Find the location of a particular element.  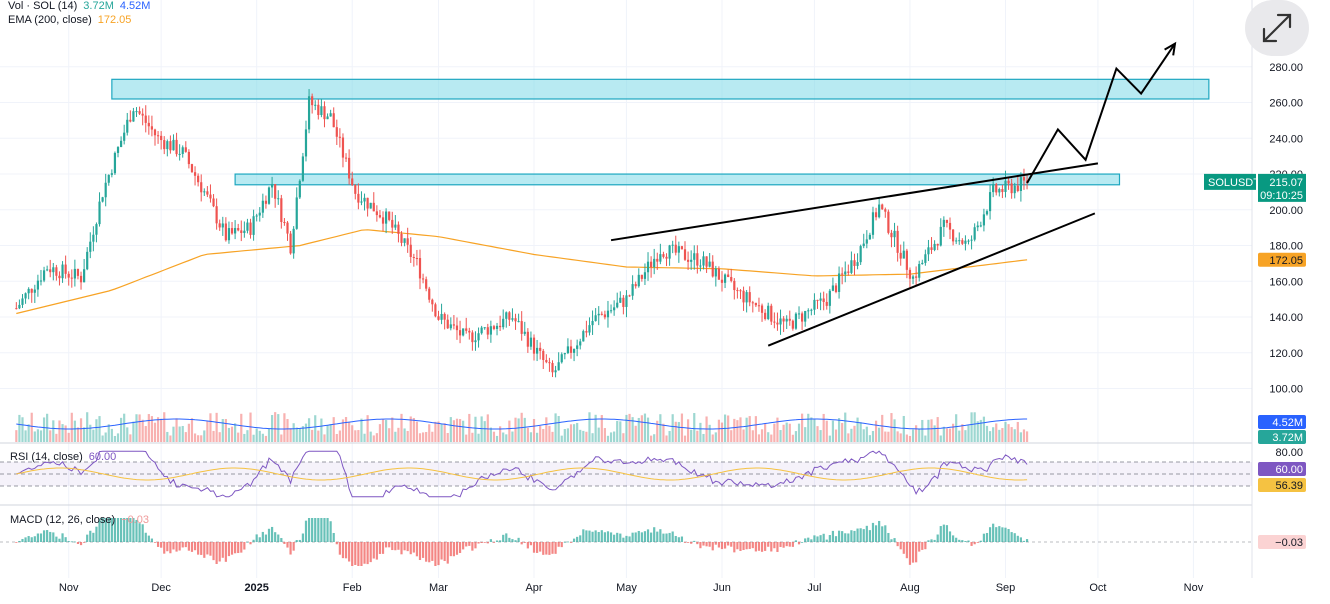

volume-ma-legend-value: 4.52M is located at coordinates (135, 6).